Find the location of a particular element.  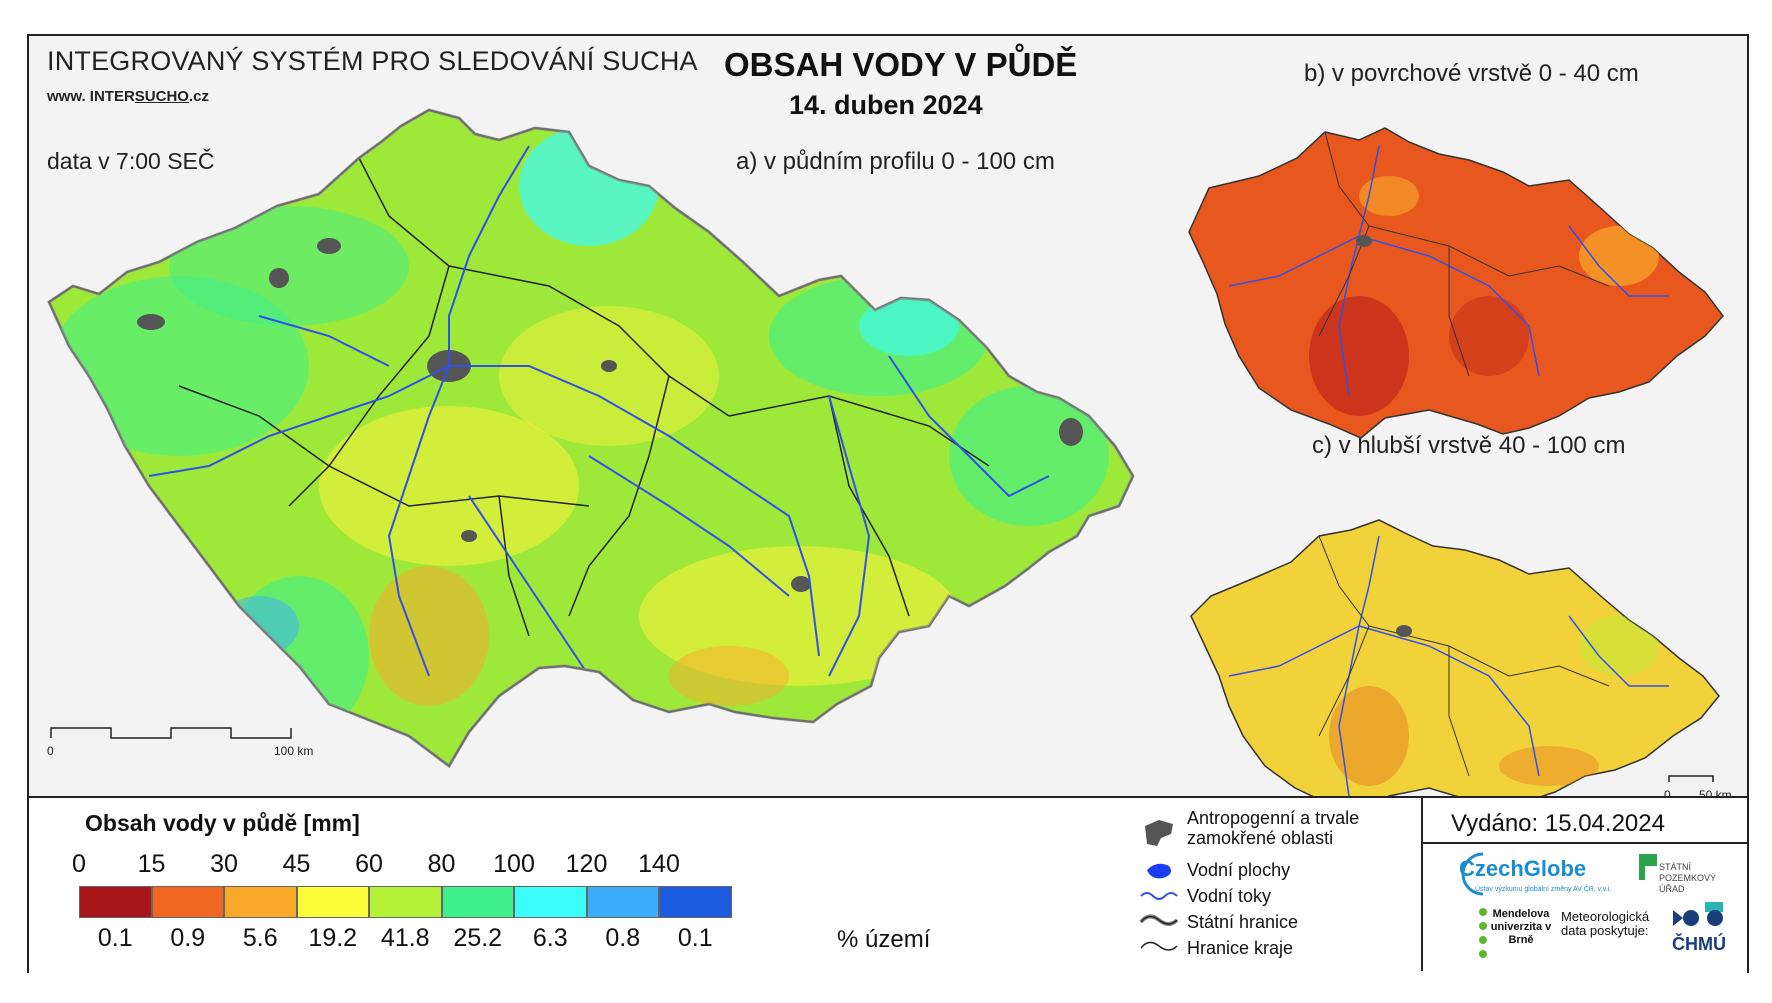

scale-main-end: 100 km is located at coordinates (294, 751).